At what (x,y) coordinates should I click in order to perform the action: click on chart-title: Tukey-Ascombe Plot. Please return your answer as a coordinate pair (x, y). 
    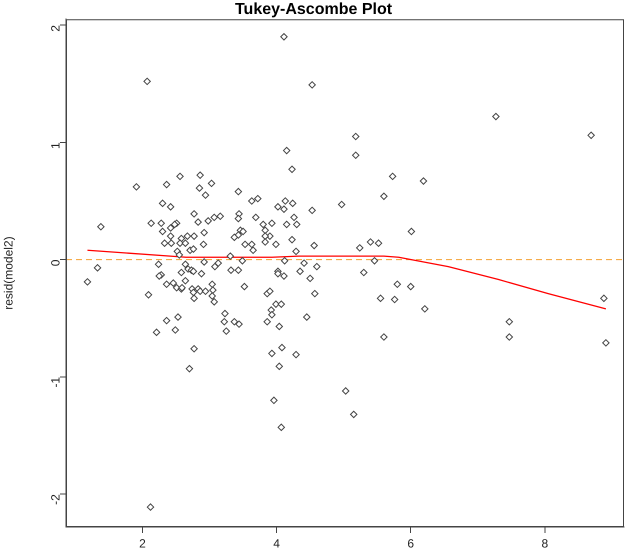
    Looking at the image, I should click on (313, 9).